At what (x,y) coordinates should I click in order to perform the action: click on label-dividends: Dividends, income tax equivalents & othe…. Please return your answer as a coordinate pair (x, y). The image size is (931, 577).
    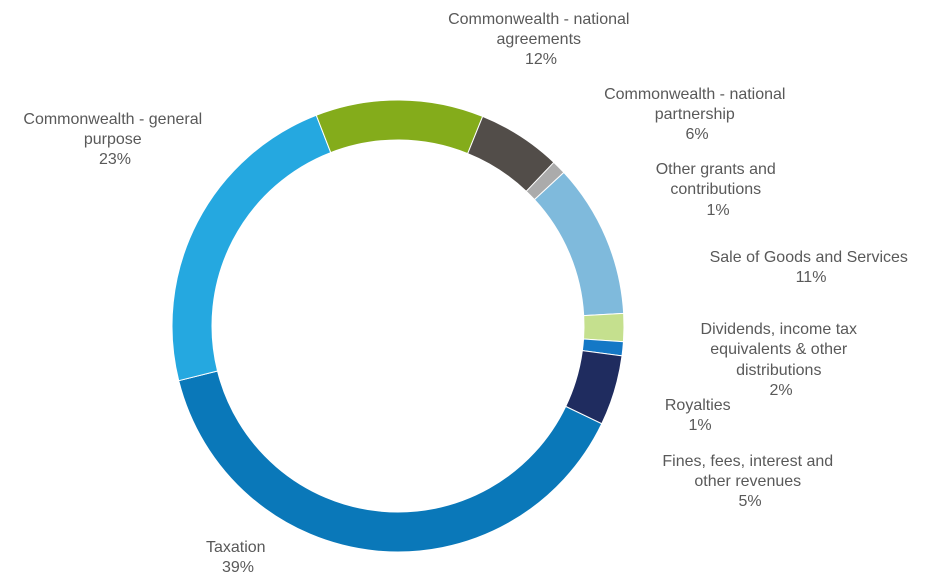
    Looking at the image, I should click on (781, 360).